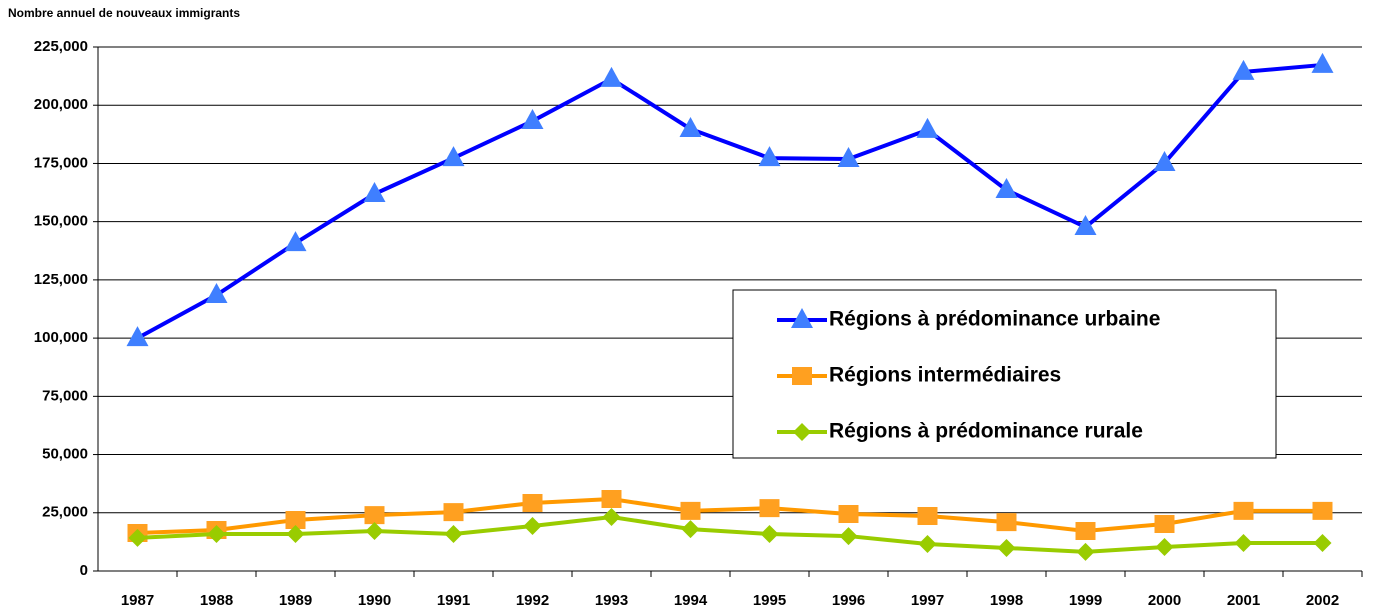 This screenshot has width=1374, height=609. I want to click on x-tick-label: 2001, so click(1243, 600).